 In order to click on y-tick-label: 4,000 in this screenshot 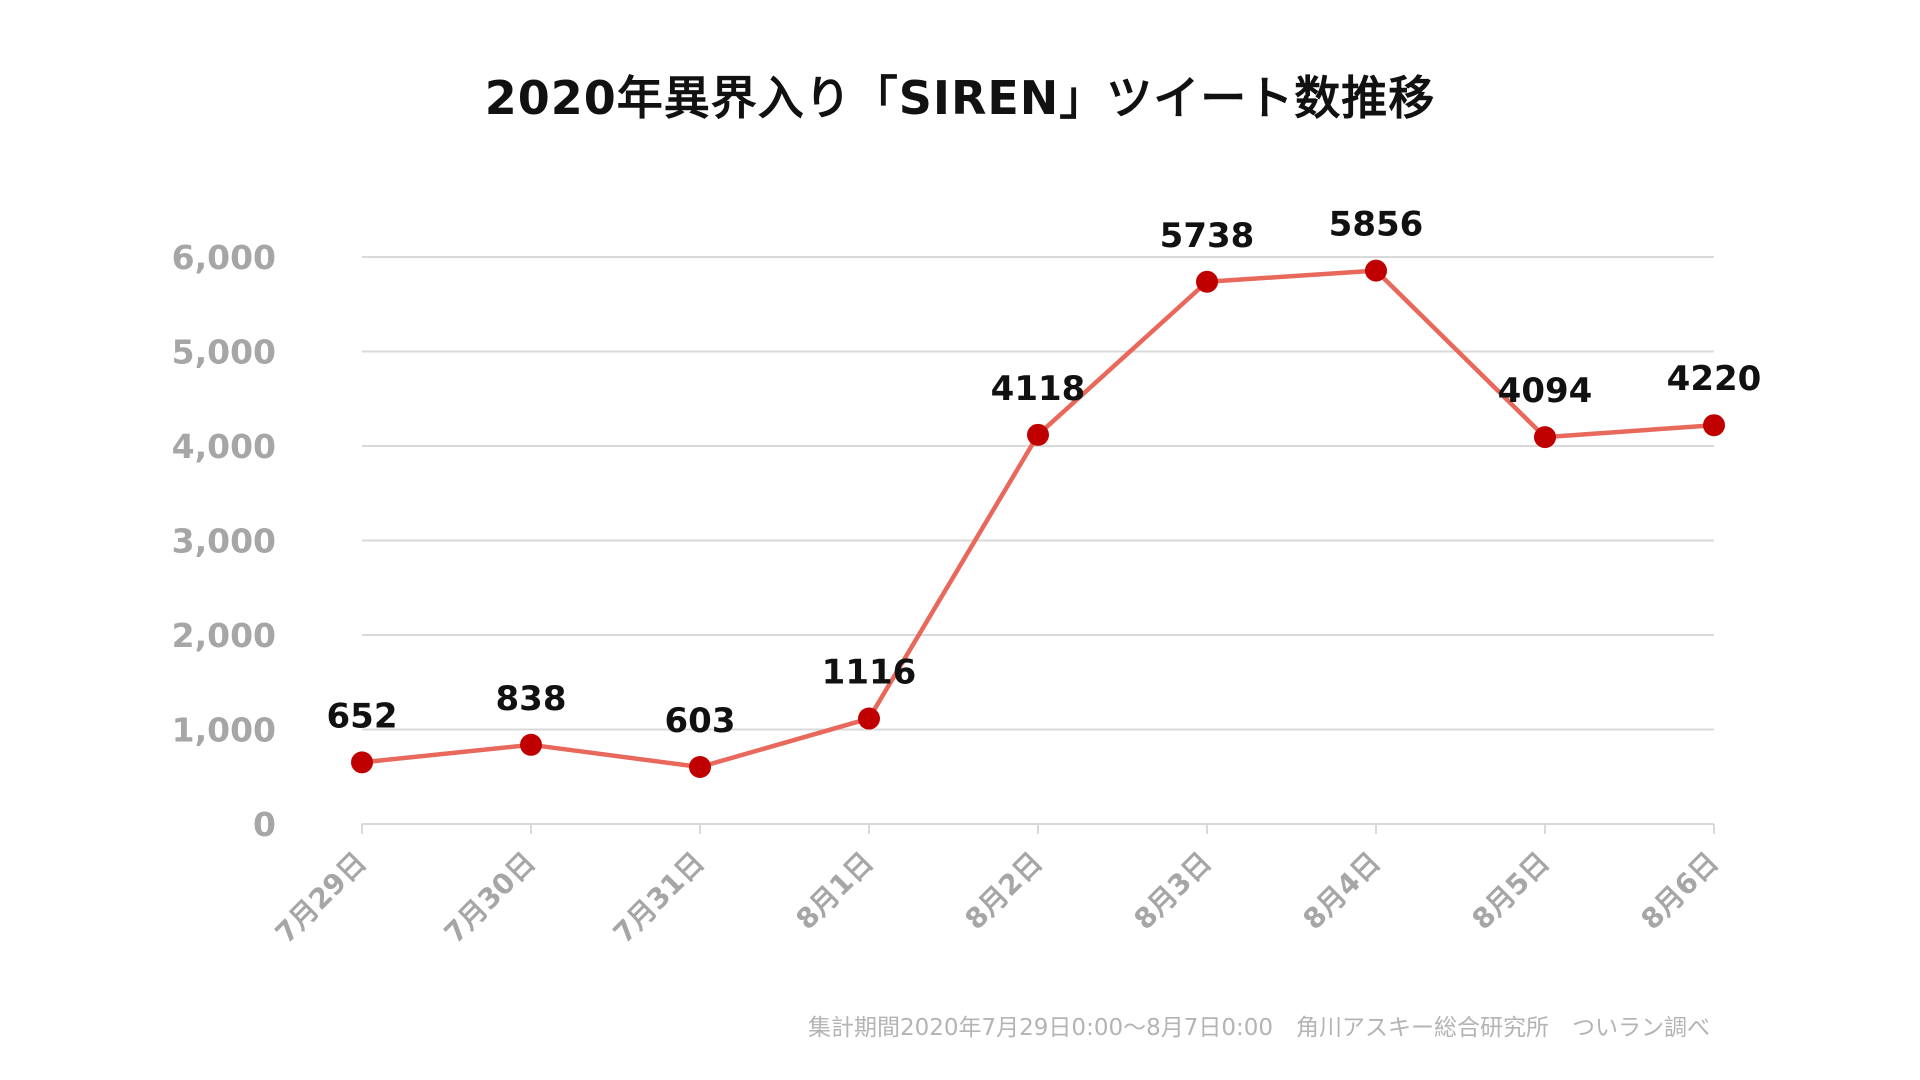, I will do `click(224, 446)`.